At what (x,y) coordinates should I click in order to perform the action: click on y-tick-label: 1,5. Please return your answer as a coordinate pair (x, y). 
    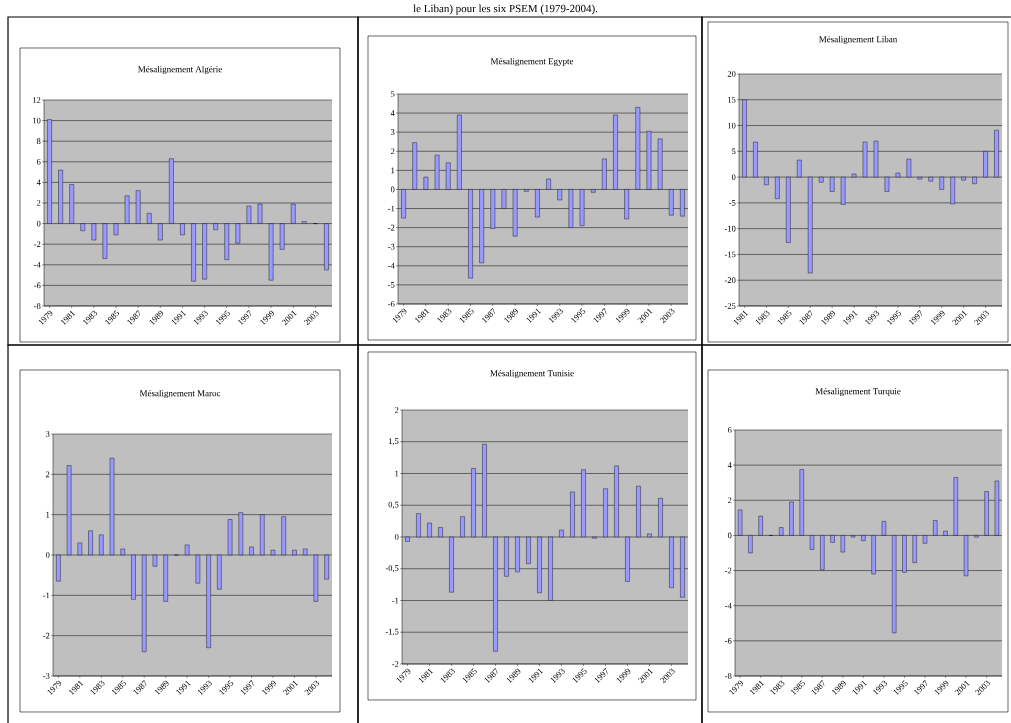
    Looking at the image, I should click on (393, 442).